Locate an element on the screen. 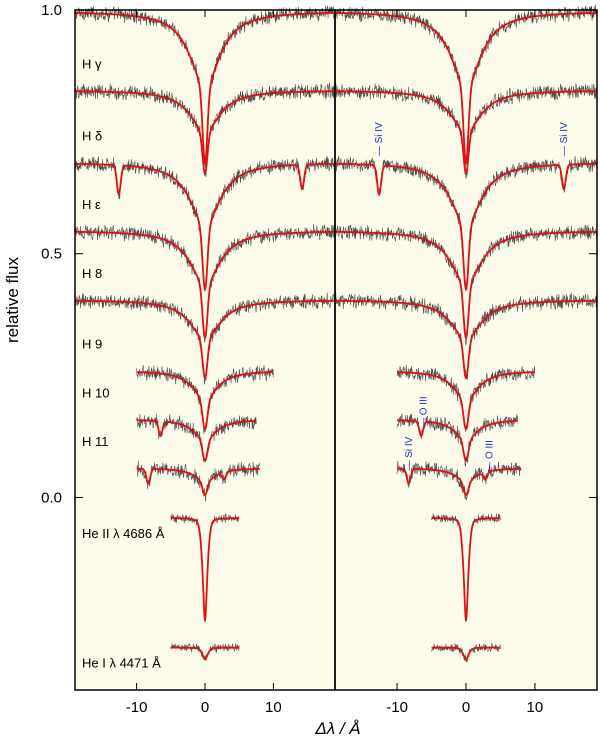 This screenshot has height=740, width=600. x-axis-title: Δλ / Å is located at coordinates (337, 728).